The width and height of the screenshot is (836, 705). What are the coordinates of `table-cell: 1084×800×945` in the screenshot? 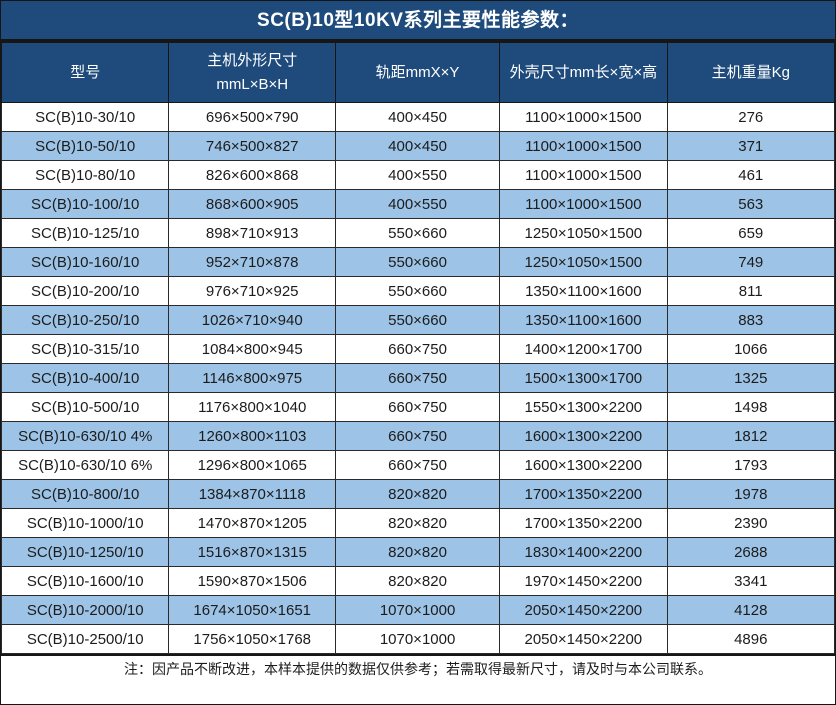 It's located at (252, 349).